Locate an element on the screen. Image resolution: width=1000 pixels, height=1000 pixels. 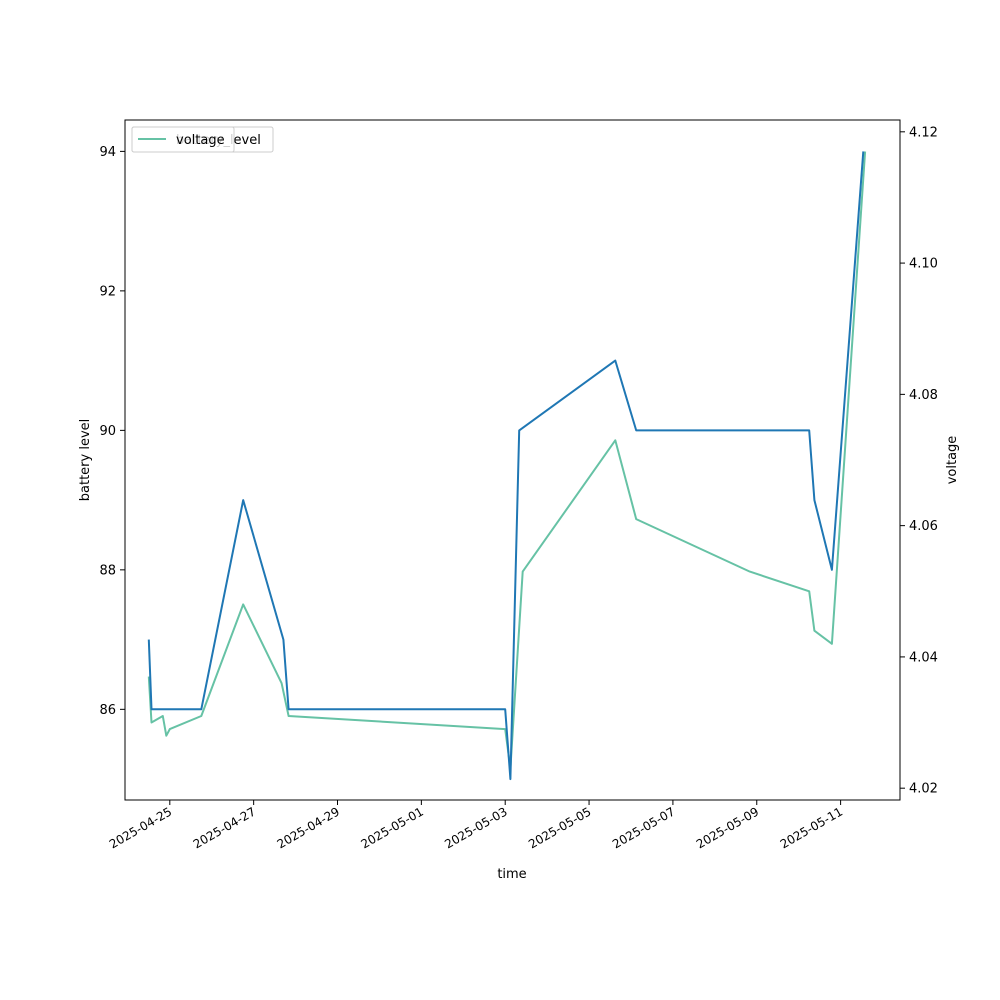
legend: battery_level voltage is located at coordinates (202, 139).